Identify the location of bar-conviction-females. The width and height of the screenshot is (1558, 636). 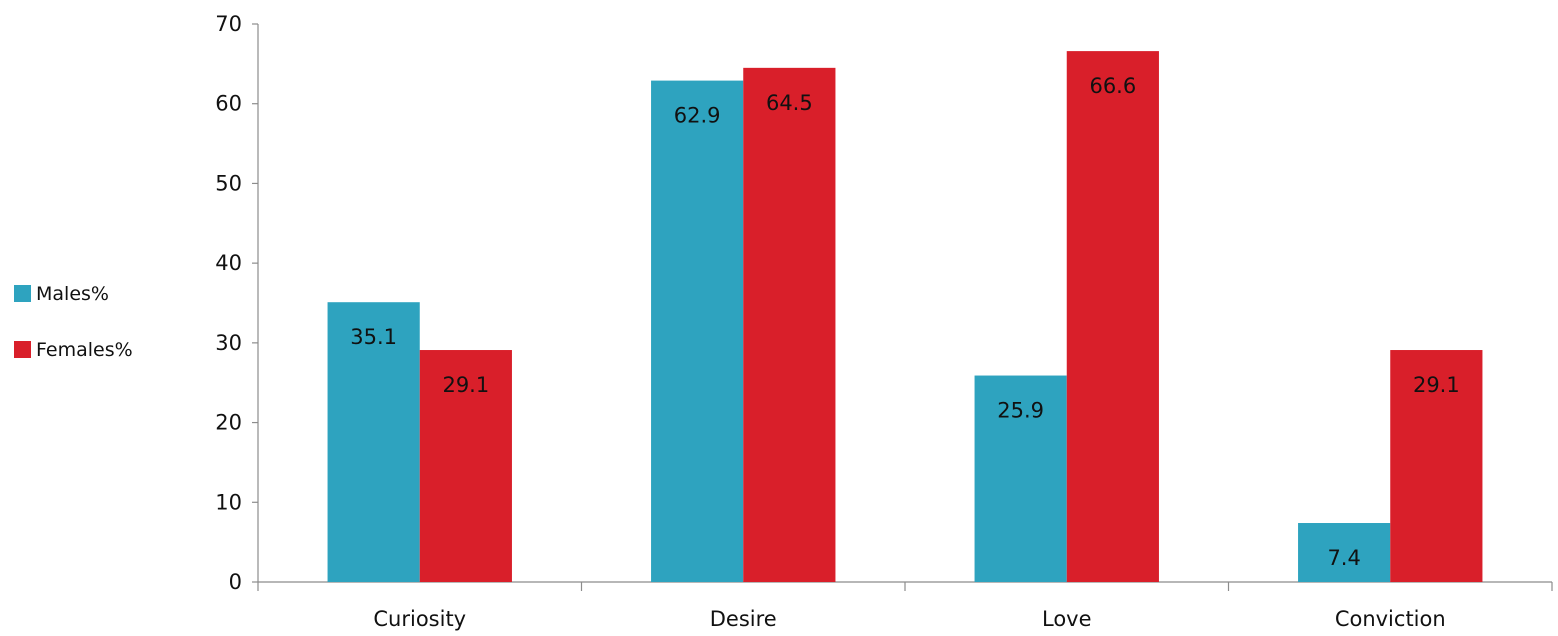
(1436, 466).